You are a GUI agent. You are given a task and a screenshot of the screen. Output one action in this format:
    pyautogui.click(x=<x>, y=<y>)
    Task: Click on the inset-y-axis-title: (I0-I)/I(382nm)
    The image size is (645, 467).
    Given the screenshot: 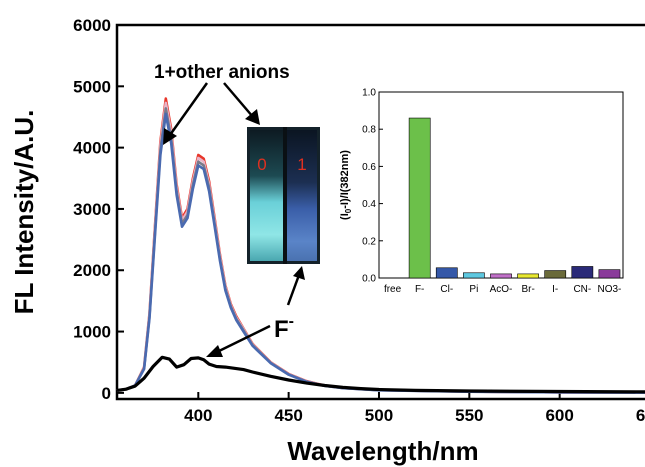 What is the action you would take?
    pyautogui.click(x=346, y=185)
    